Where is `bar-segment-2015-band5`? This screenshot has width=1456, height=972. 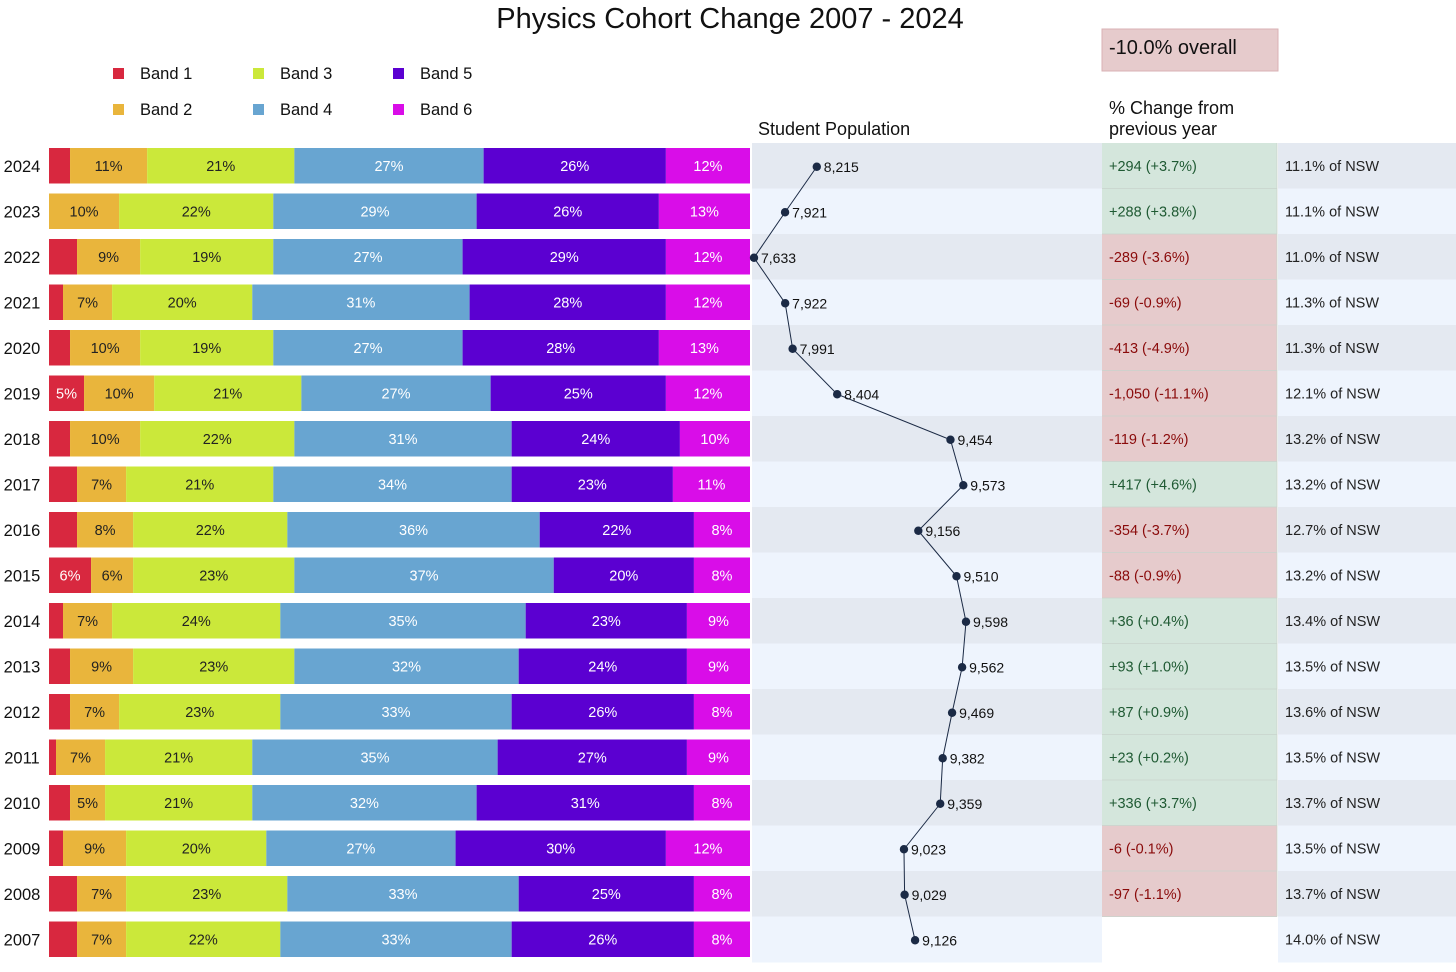 bar-segment-2015-band5 is located at coordinates (623, 575).